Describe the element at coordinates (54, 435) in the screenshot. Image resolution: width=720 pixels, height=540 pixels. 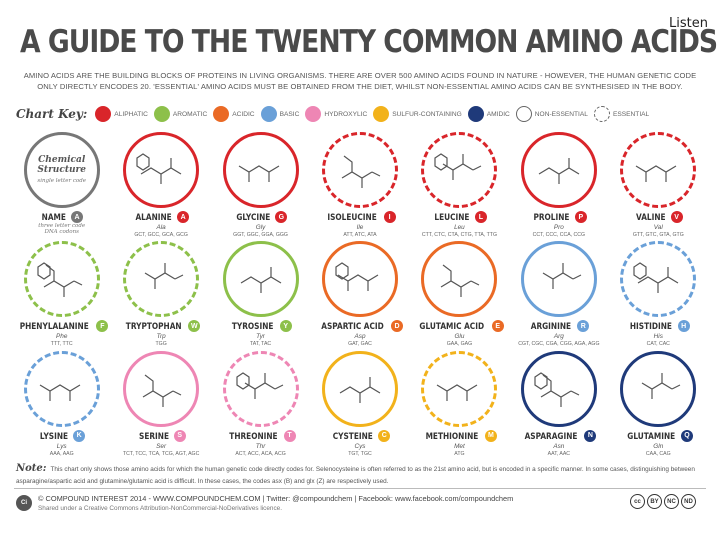
I see `amino-acid-name: LYSINE` at that location.